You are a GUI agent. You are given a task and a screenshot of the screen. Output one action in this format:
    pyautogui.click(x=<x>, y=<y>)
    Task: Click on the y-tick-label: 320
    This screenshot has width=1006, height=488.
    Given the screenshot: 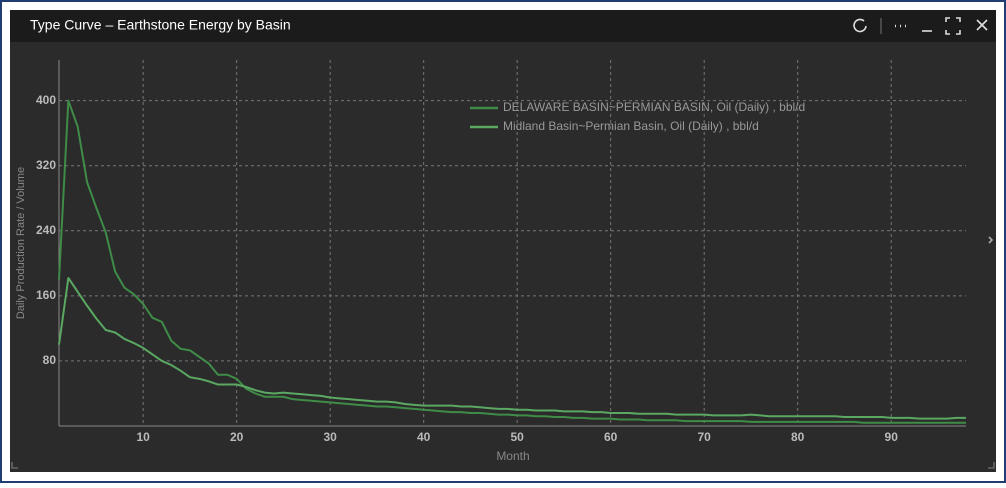 What is the action you would take?
    pyautogui.click(x=46, y=165)
    